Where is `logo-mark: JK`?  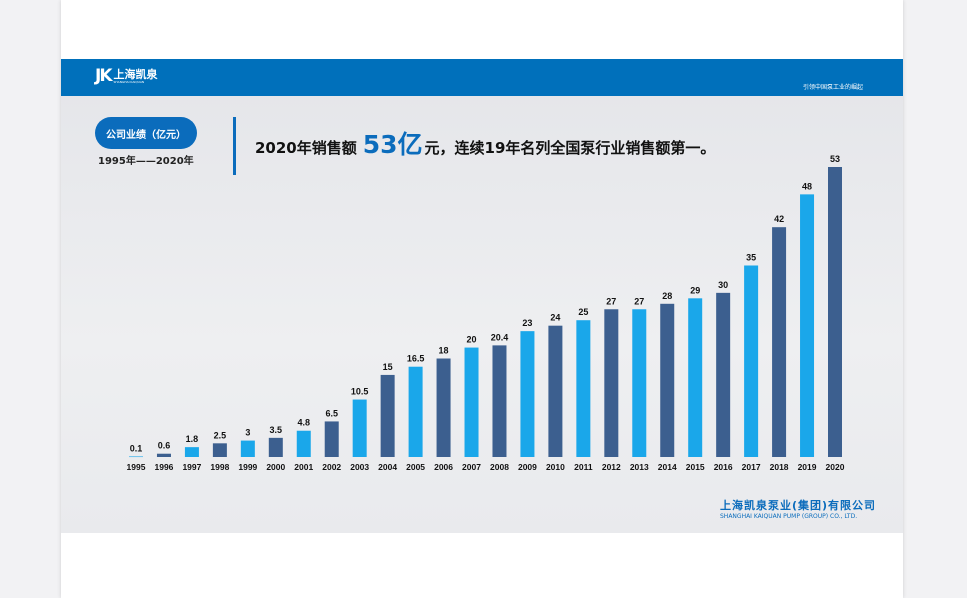
logo-mark: JK is located at coordinates (103, 76).